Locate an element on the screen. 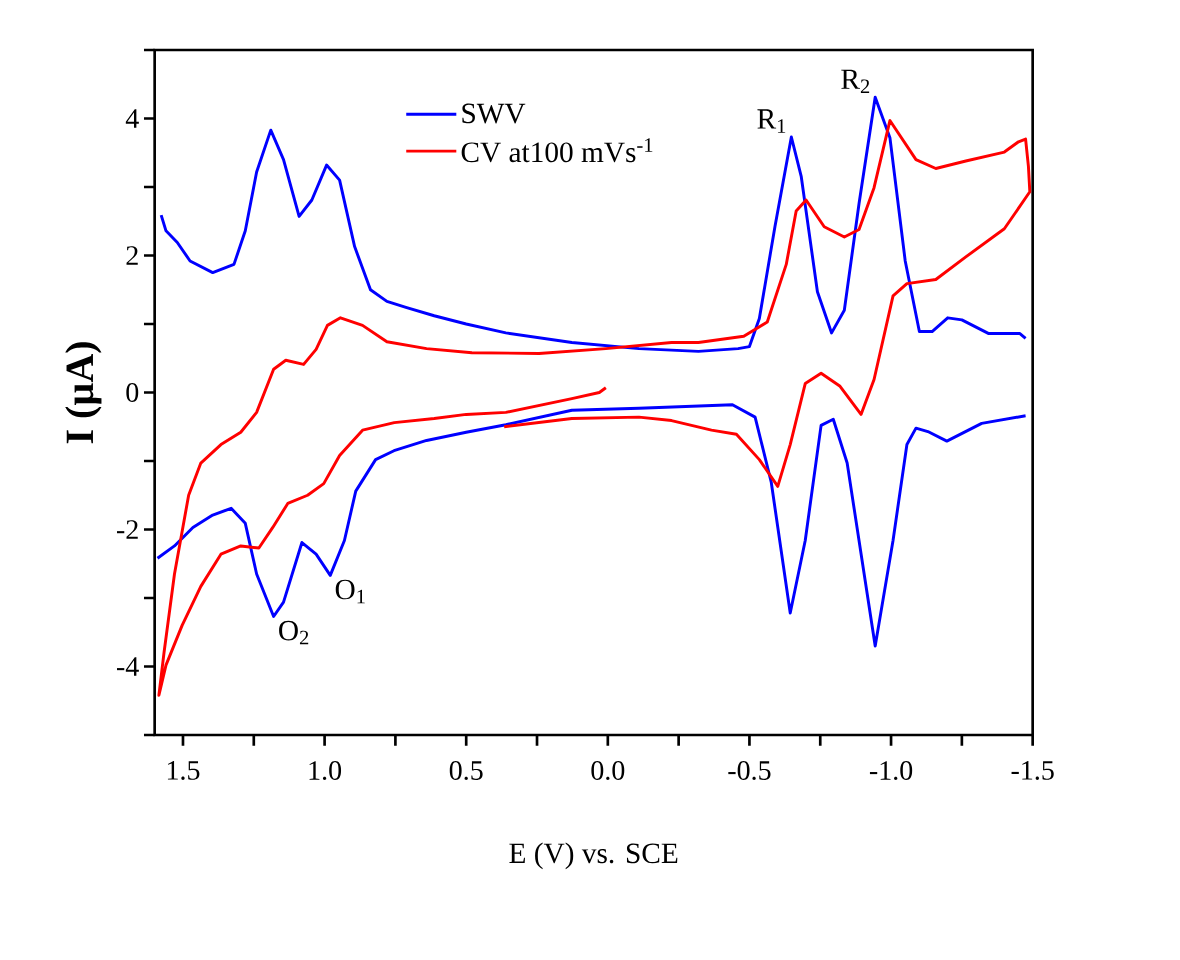 This screenshot has height=960, width=1180. x-tick-label: 1.0 is located at coordinates (325, 771).